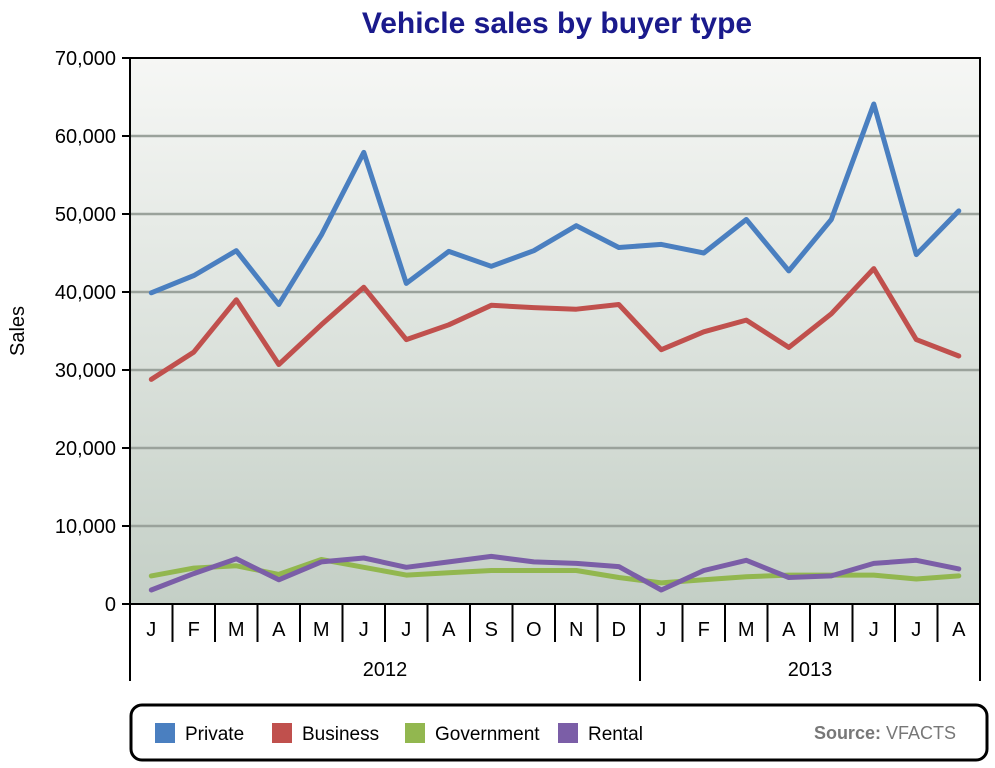  Describe the element at coordinates (340, 734) in the screenshot. I see `legend-label-business: Business` at that location.